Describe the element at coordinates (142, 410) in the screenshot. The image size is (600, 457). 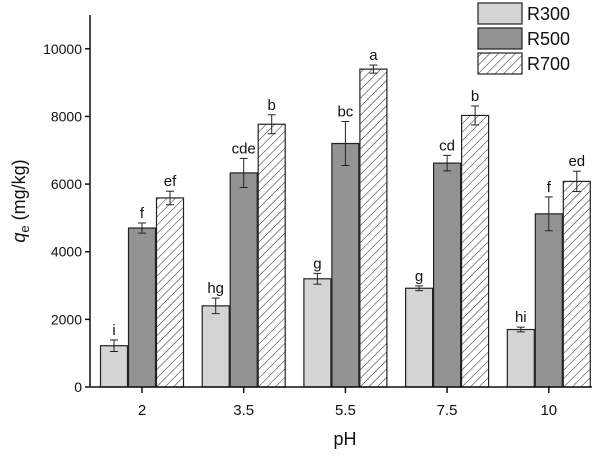
I see `x-tick-label: 2` at that location.